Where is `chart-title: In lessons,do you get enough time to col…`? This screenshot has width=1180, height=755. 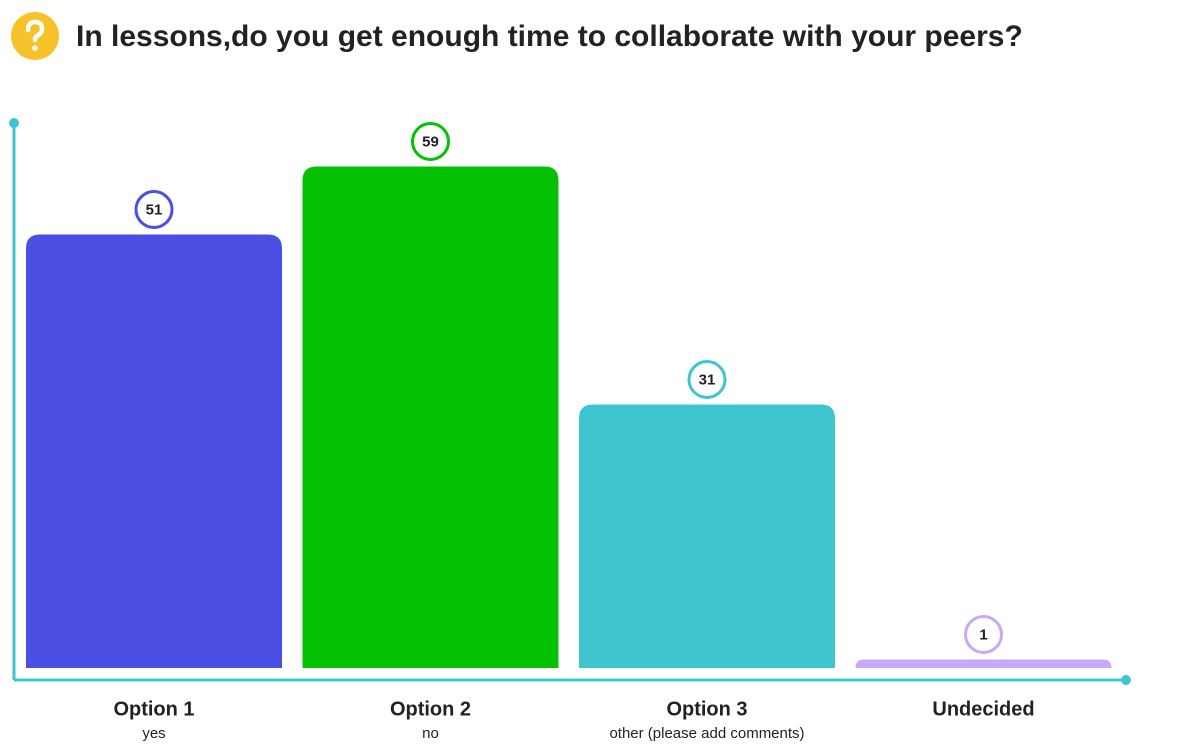 chart-title: In lessons,do you get enough time to col… is located at coordinates (549, 36).